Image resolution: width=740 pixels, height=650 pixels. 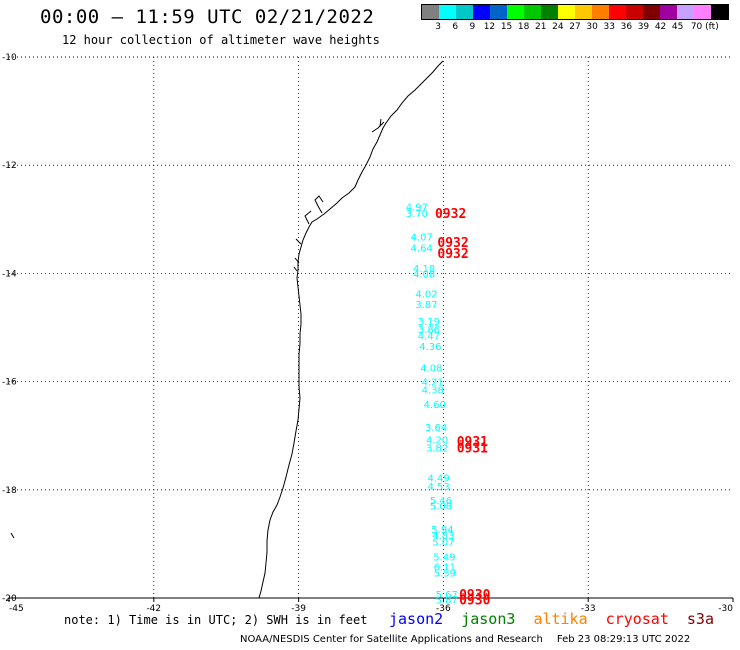 I want to click on legend-tick-label: 30, so click(x=592, y=27).